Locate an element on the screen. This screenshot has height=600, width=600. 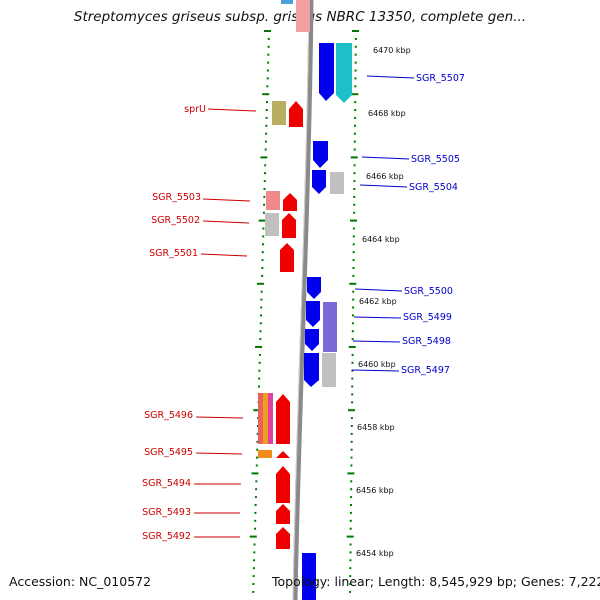
chromosome-backbone-highlight is located at coordinates (301, 300).